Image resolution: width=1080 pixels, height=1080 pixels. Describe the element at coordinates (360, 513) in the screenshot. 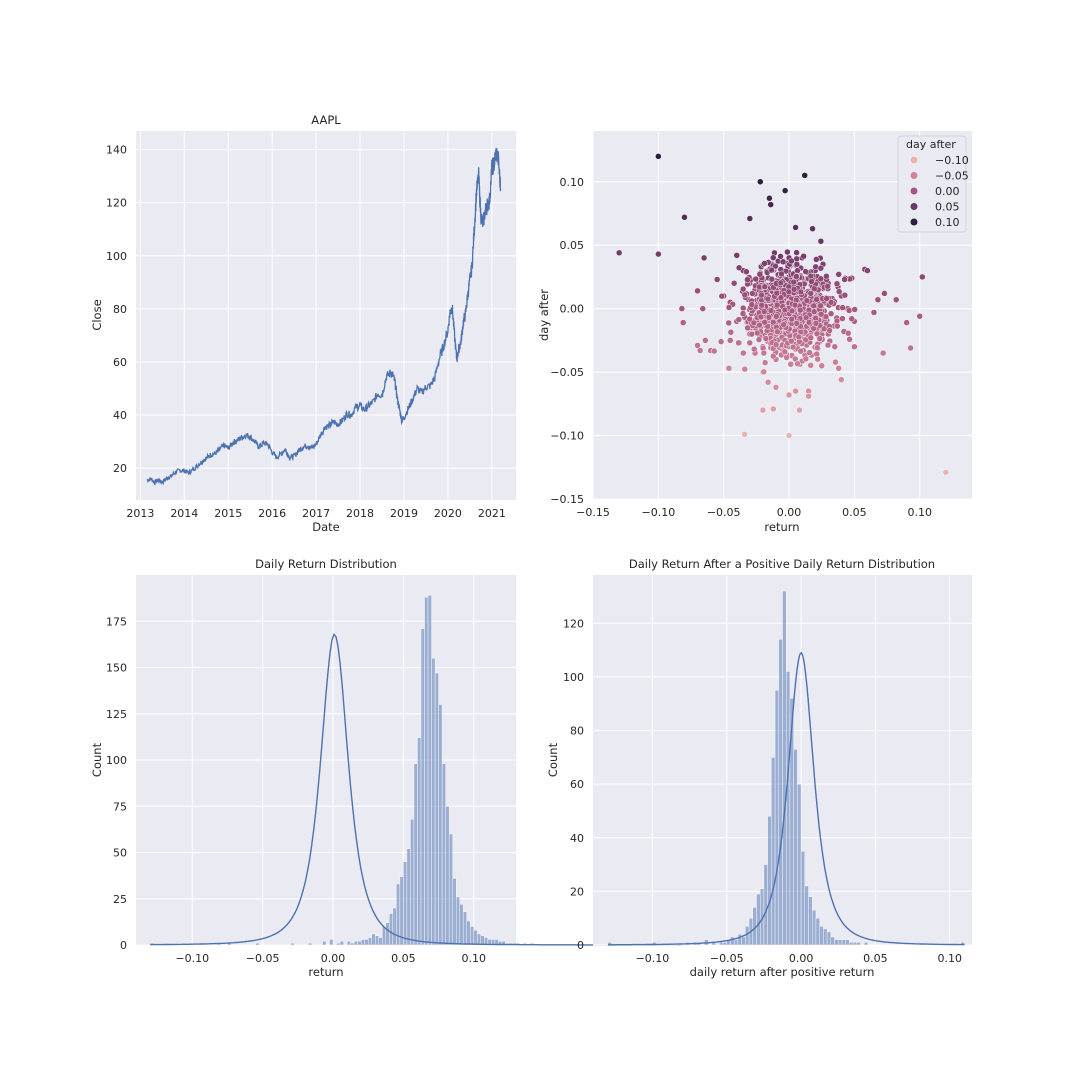

I see `price-x-tick-label: 2018` at that location.